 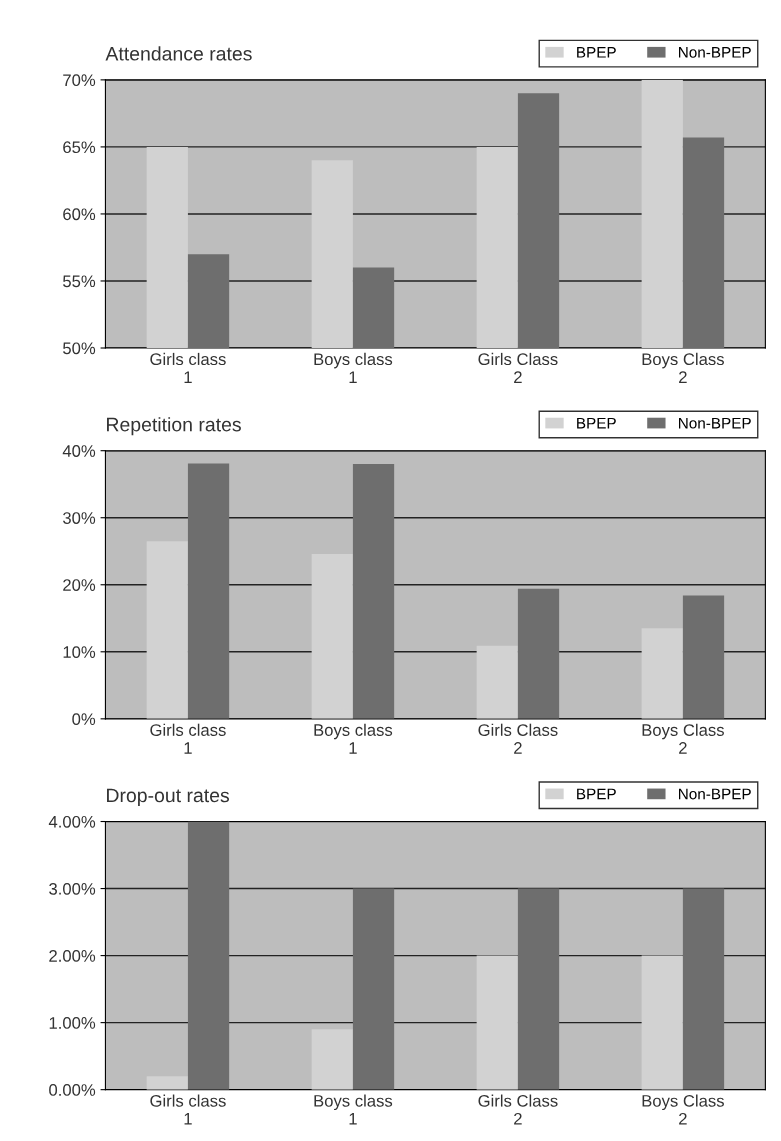 What do you see at coordinates (79, 80) in the screenshot?
I see `y-tick-label: 70%` at bounding box center [79, 80].